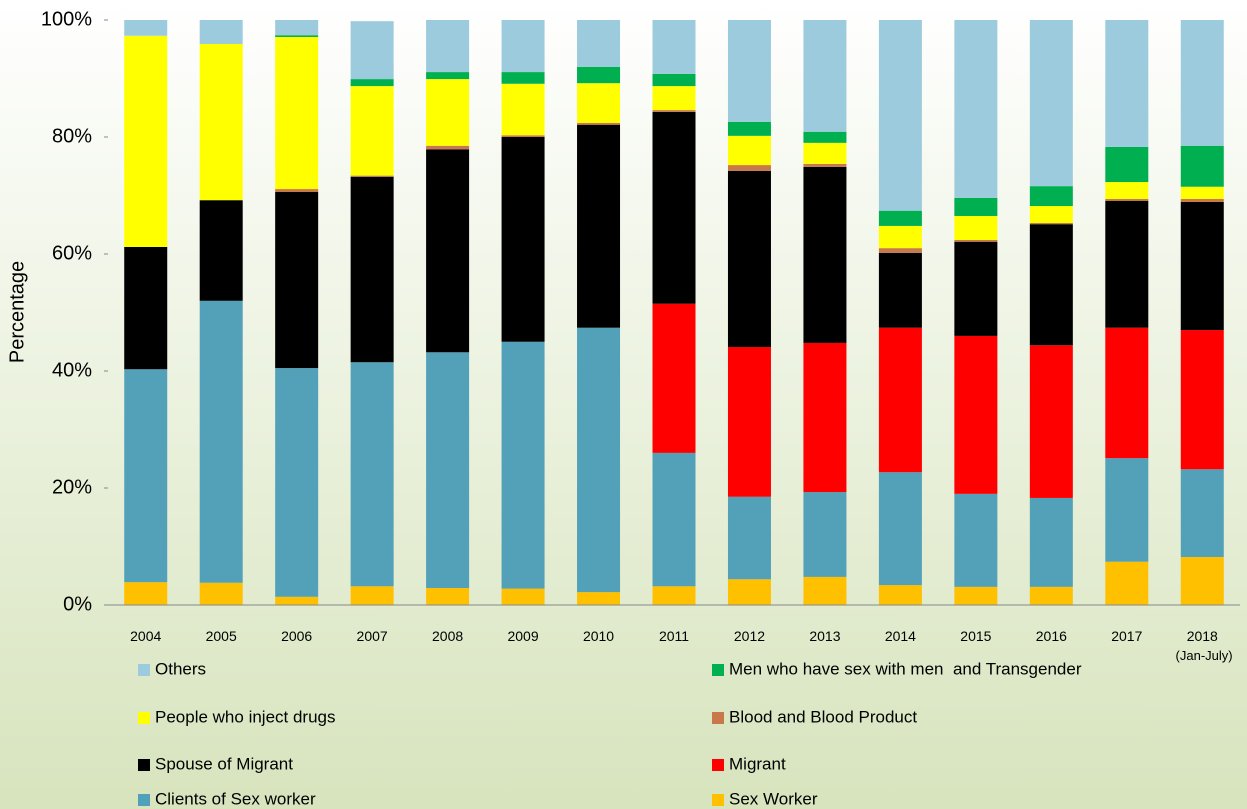 This screenshot has height=809, width=1247. Describe the element at coordinates (72, 253) in the screenshot. I see `y-tick-label: 60%` at that location.